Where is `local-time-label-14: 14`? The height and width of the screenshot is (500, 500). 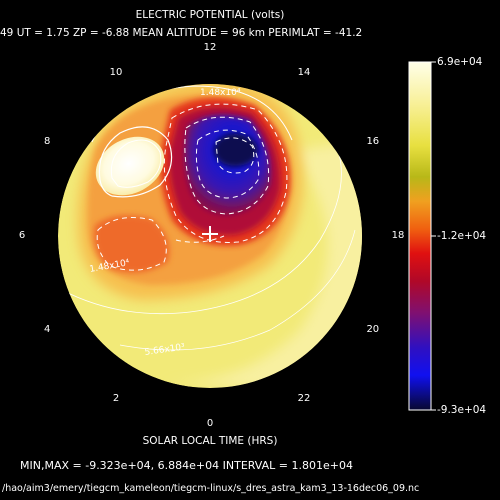
local-time-label-14: 14 is located at coordinates (304, 73).